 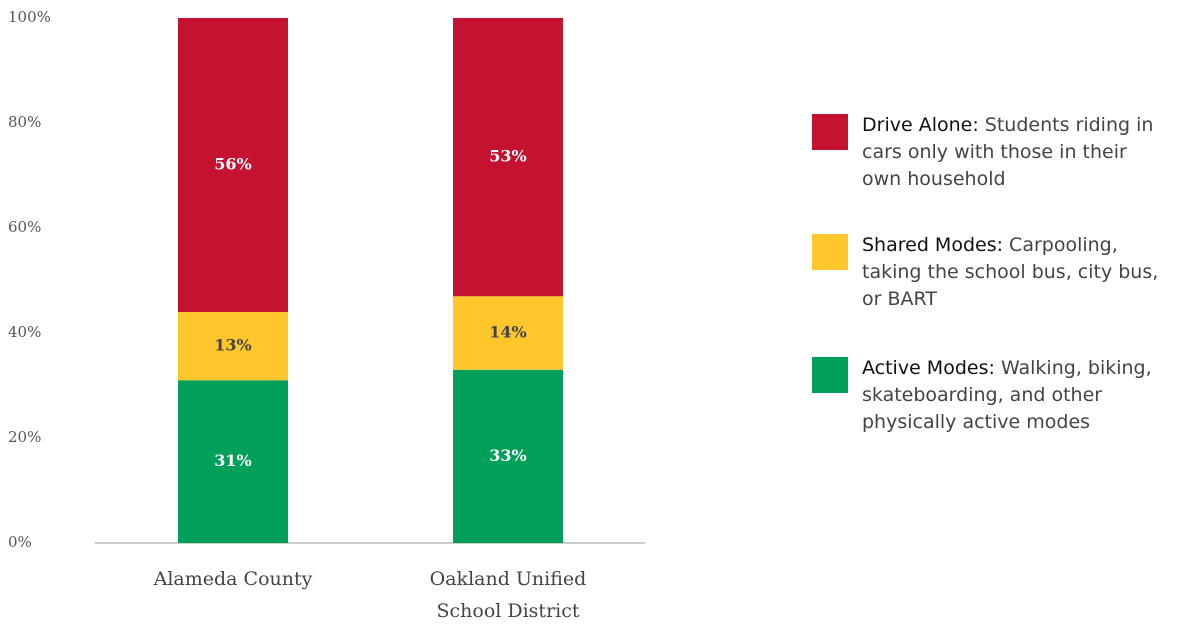 I want to click on y-tick-label: 80%, so click(x=24, y=122).